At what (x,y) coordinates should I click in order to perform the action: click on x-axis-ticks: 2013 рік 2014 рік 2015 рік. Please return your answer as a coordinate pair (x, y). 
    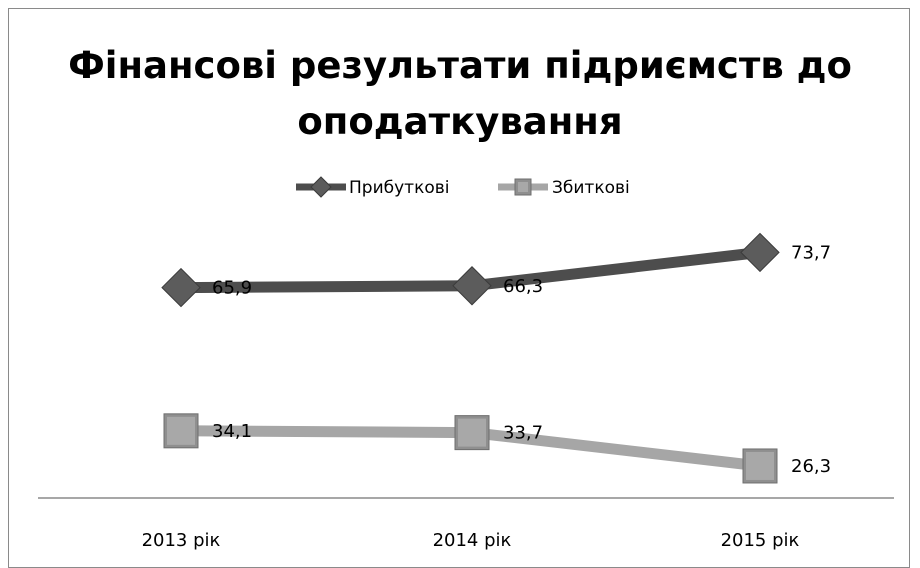
    Looking at the image, I should click on (471, 540).